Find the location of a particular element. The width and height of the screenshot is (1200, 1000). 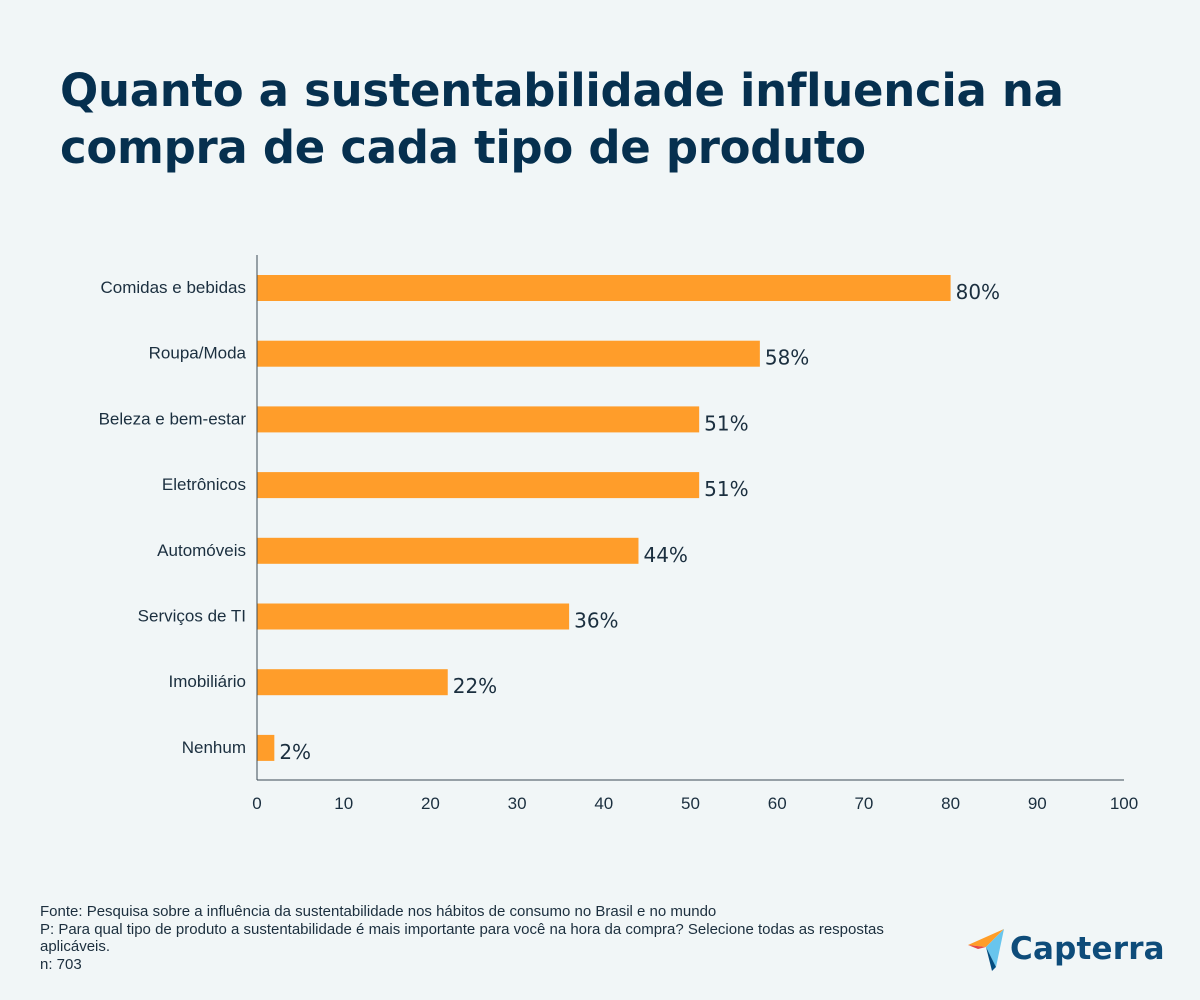

x-tick-label: 40 is located at coordinates (603, 803).